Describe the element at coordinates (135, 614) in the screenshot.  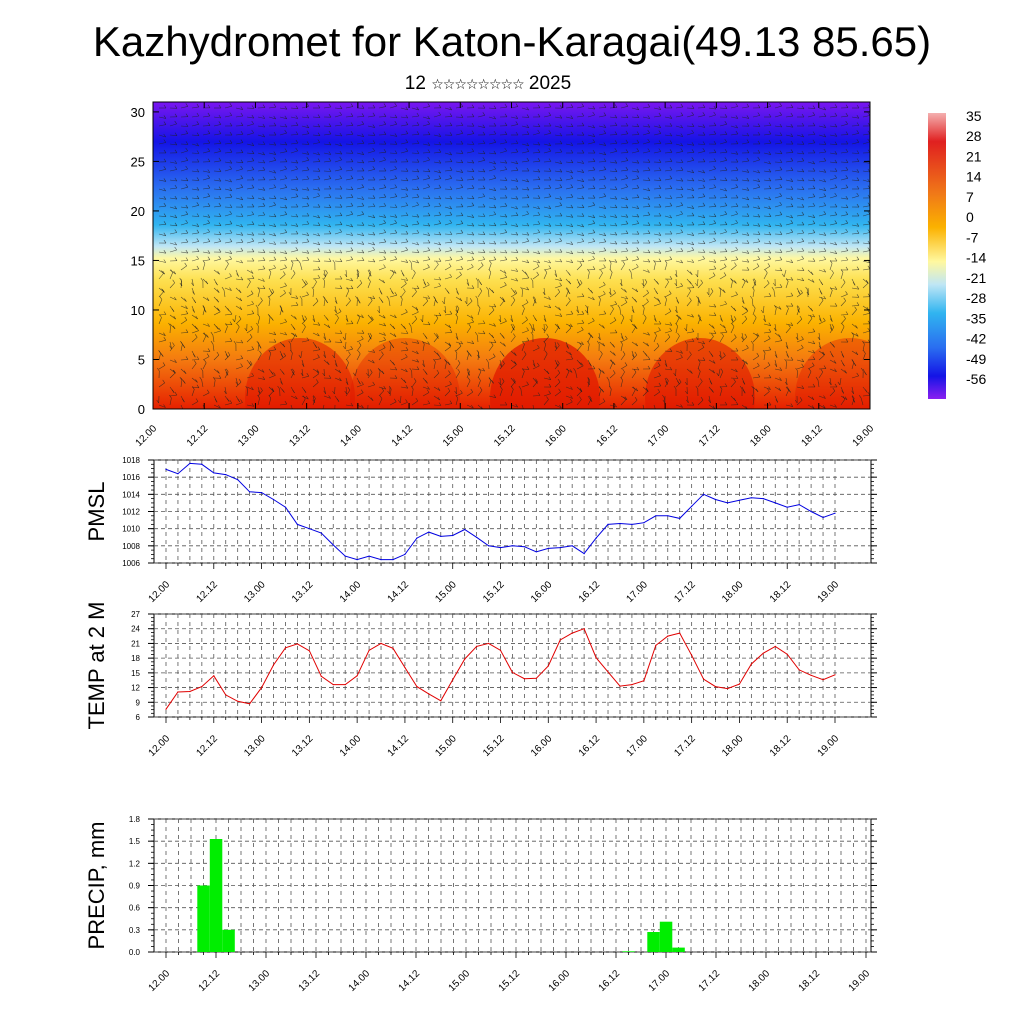
I see `y-tick-label: 27` at that location.